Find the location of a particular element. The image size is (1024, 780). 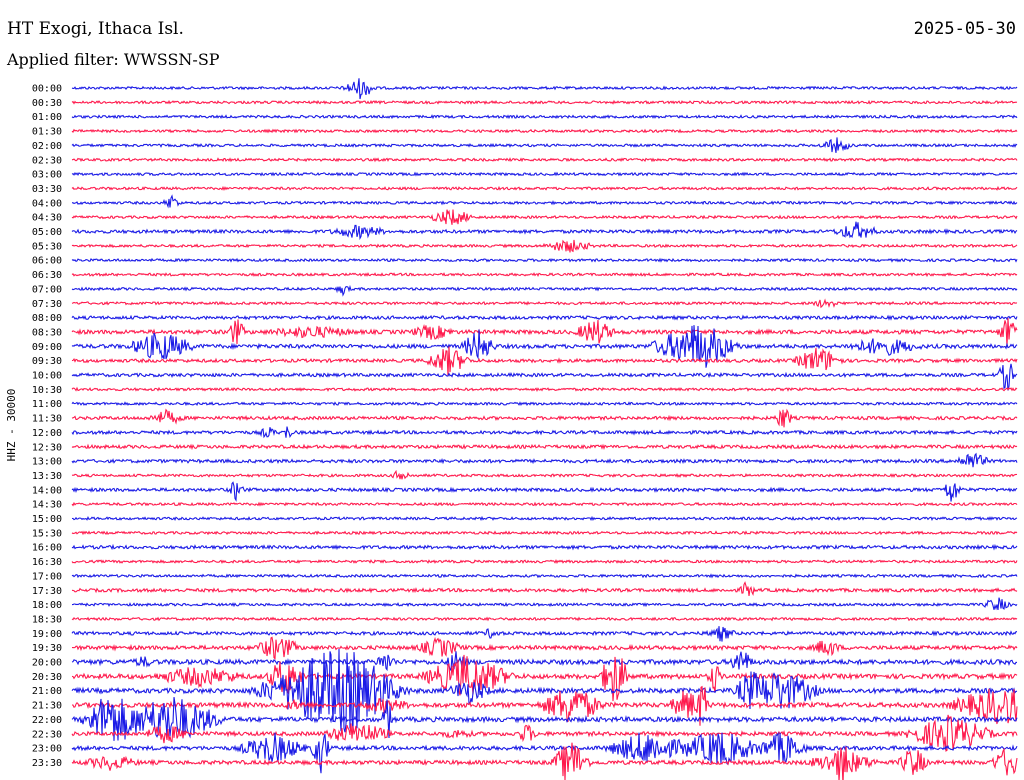

time-label: 12:30 is located at coordinates (47, 447).